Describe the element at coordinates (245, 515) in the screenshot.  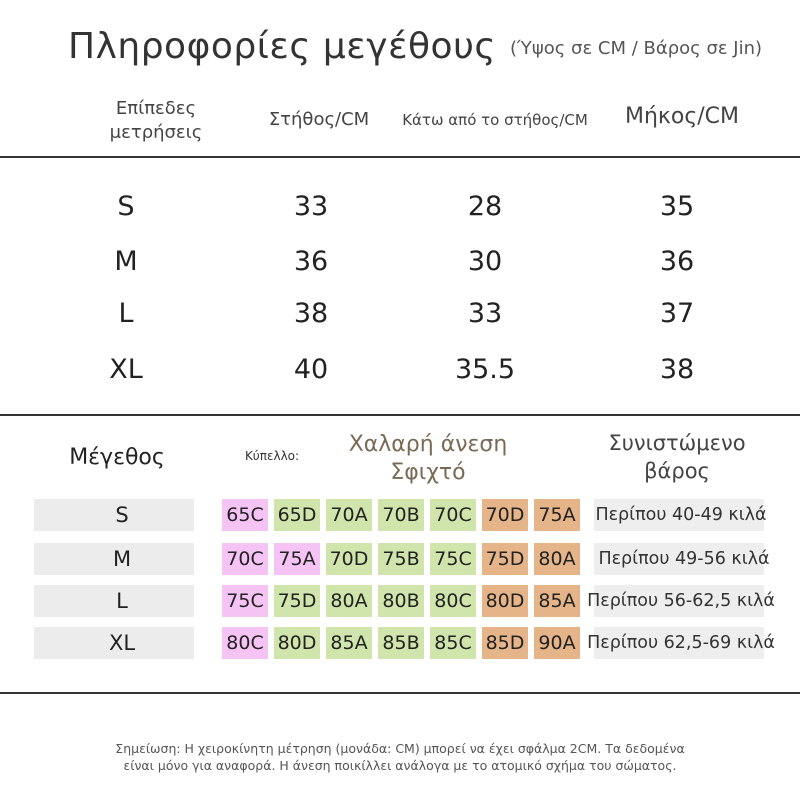
I see `cup-chip: 65C` at that location.